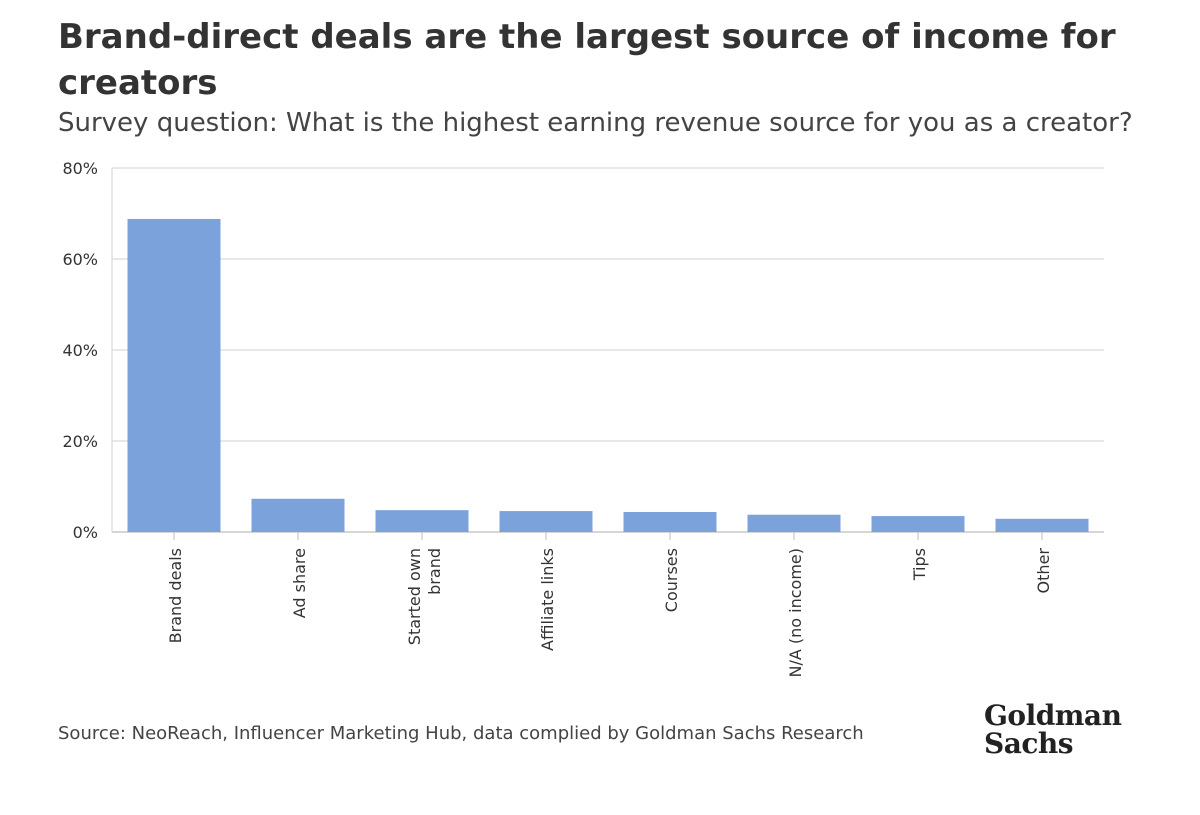  What do you see at coordinates (795, 613) in the screenshot?
I see `x-tick-label: N/A (no income)` at bounding box center [795, 613].